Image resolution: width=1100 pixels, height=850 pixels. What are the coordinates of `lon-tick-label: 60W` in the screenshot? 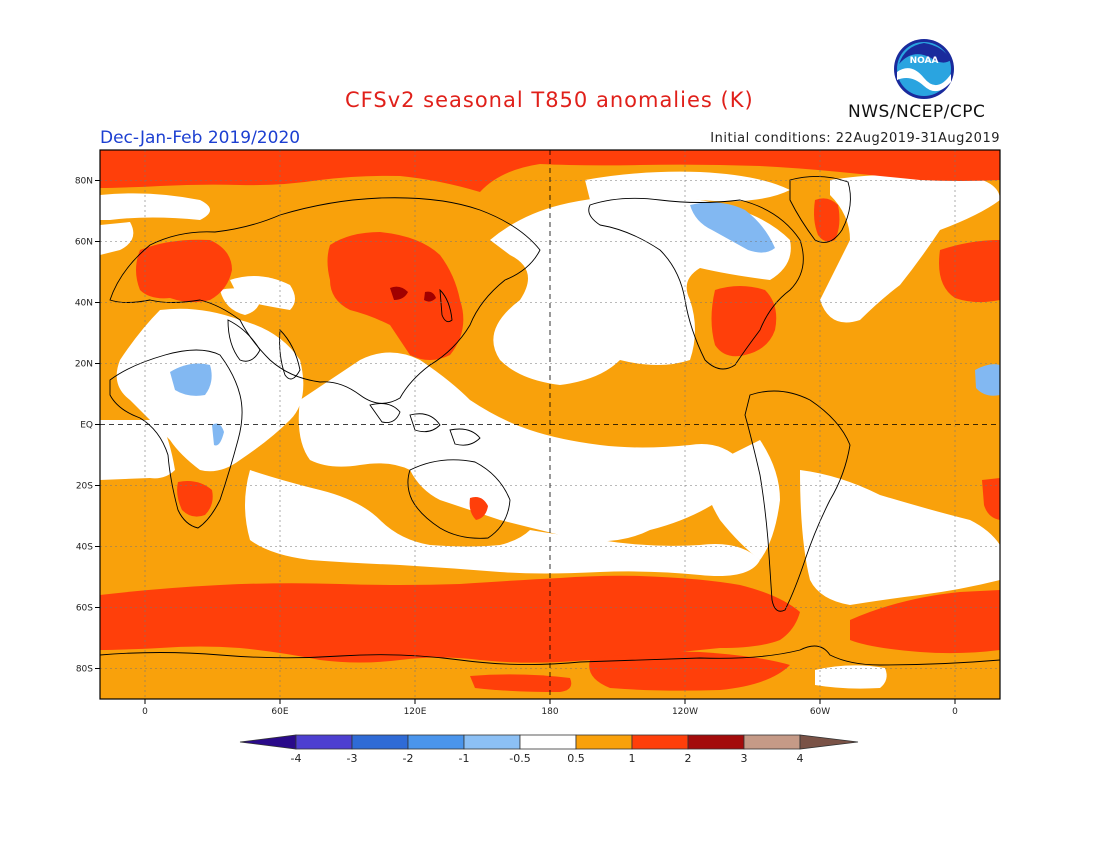 It's located at (820, 712).